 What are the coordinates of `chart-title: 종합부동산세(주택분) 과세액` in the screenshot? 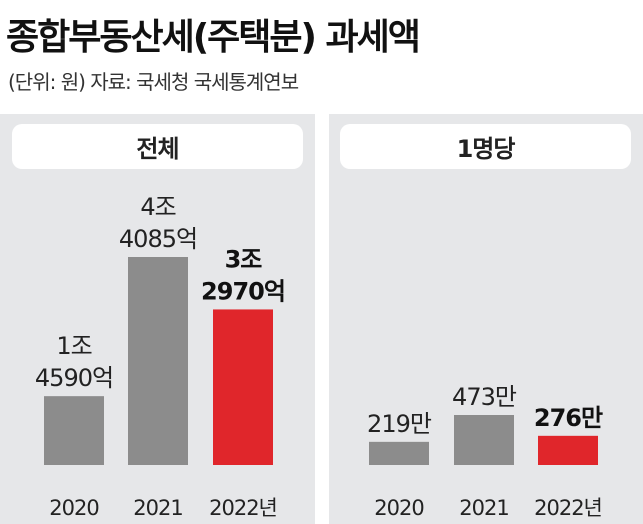 It's located at (213, 37).